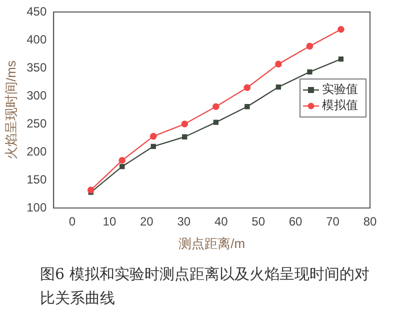 Image resolution: width=400 pixels, height=336 pixels. I want to click on x-axis-title: 测点距离/m, so click(212, 243).